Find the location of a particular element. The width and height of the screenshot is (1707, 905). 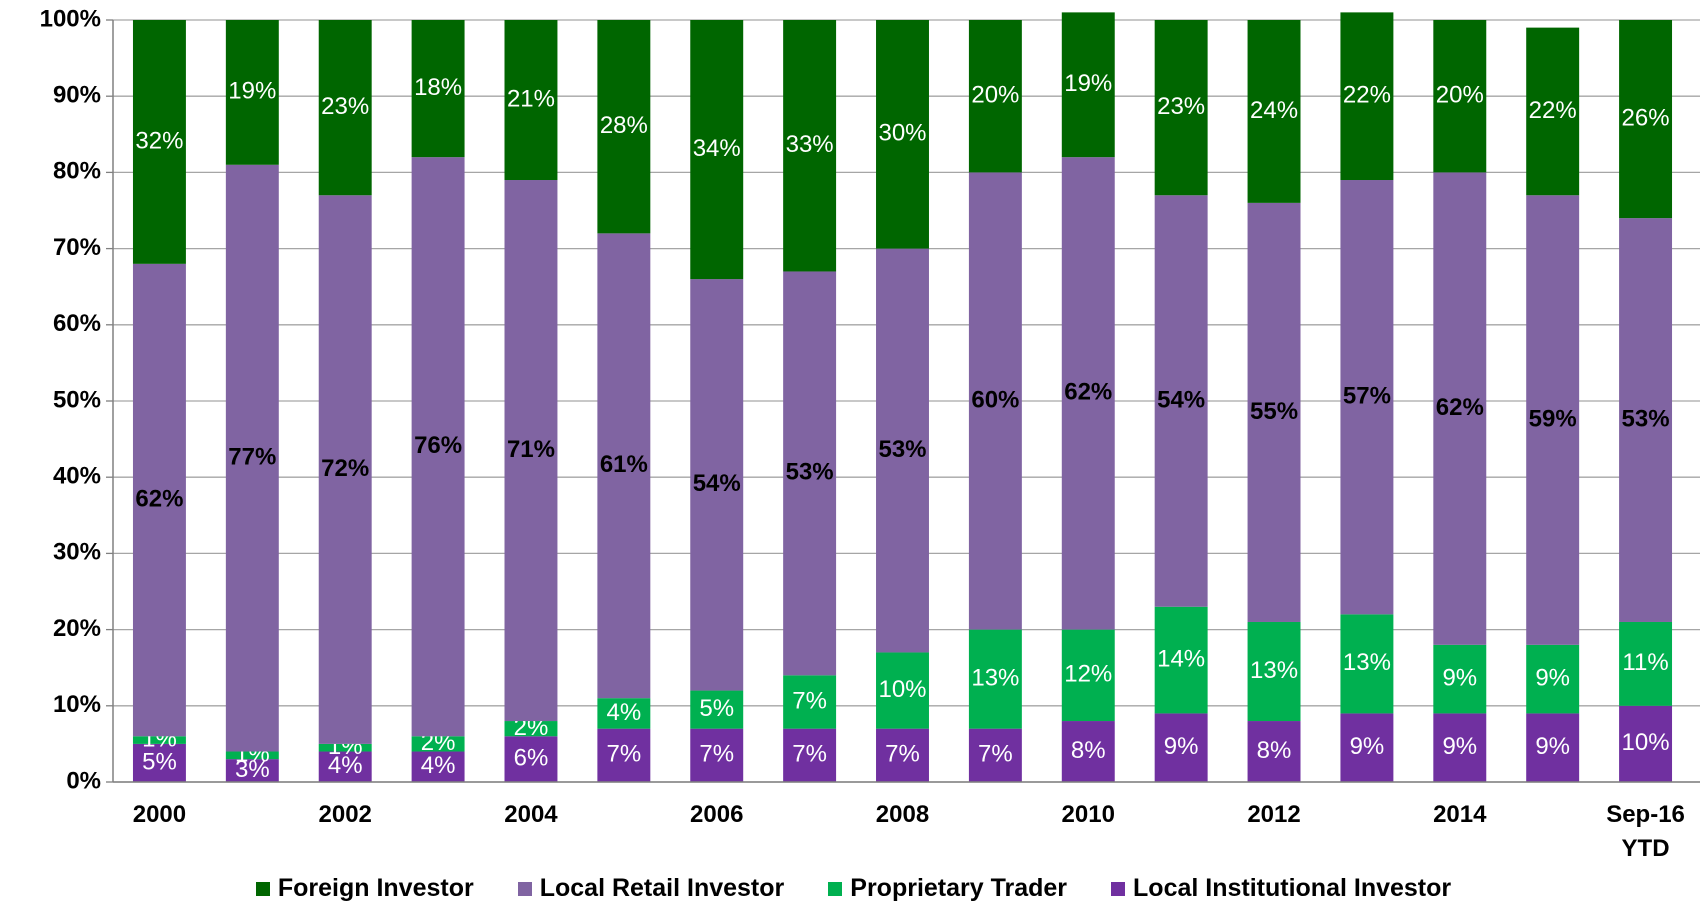

data-label: 59% is located at coordinates (1553, 418).